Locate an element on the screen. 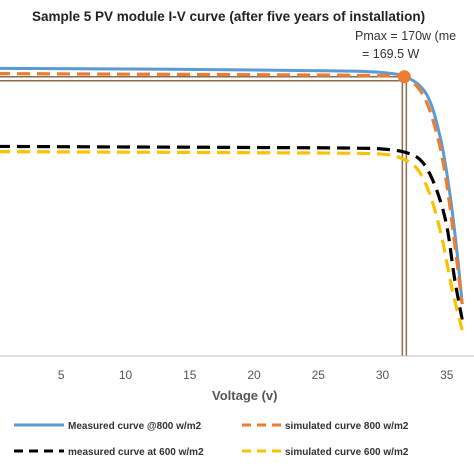 This screenshot has height=474, width=474. legend-label-simulated-800: simulated curve 800 w/m2 is located at coordinates (347, 426).